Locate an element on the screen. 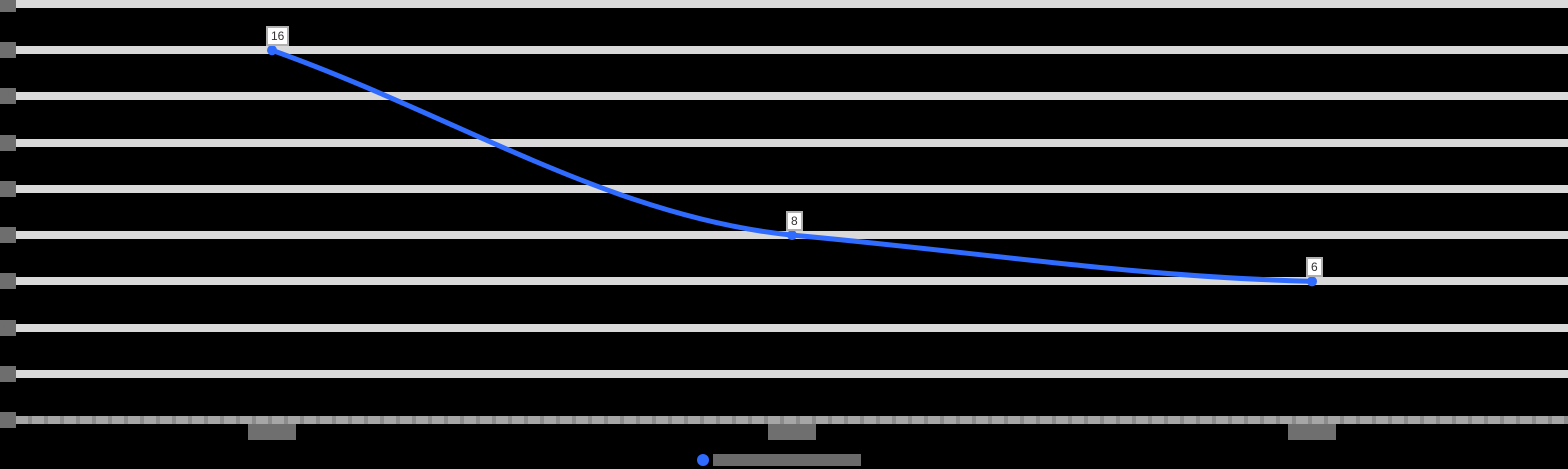 The width and height of the screenshot is (1568, 469). y-tick-label: 4 is located at coordinates (8, 327).